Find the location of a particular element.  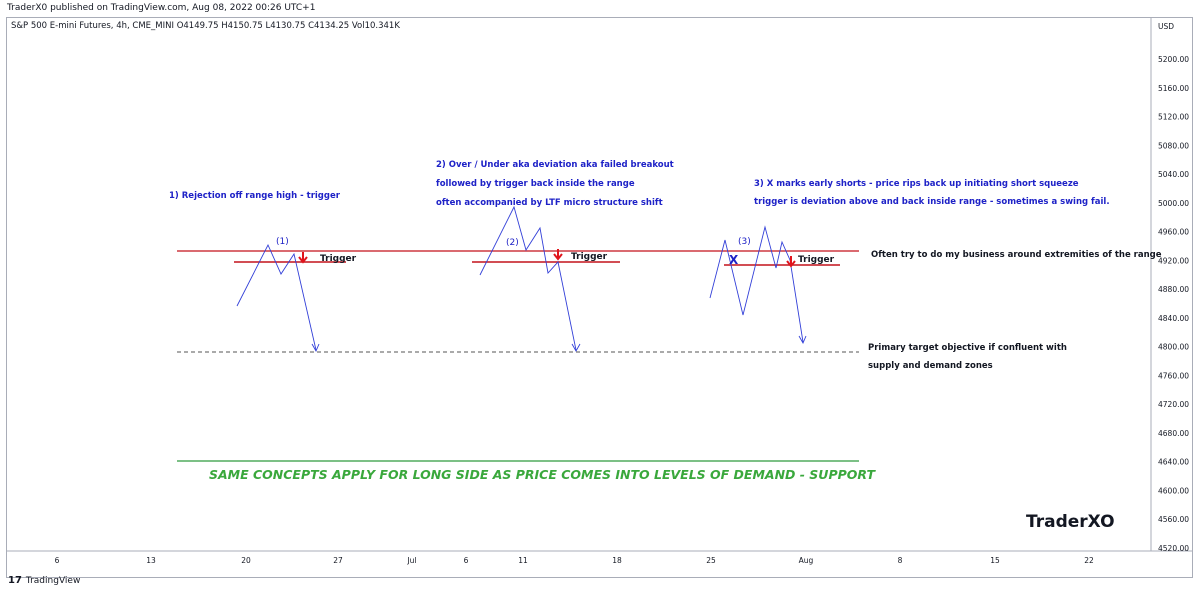

time-tick-label: 20 is located at coordinates (246, 560).